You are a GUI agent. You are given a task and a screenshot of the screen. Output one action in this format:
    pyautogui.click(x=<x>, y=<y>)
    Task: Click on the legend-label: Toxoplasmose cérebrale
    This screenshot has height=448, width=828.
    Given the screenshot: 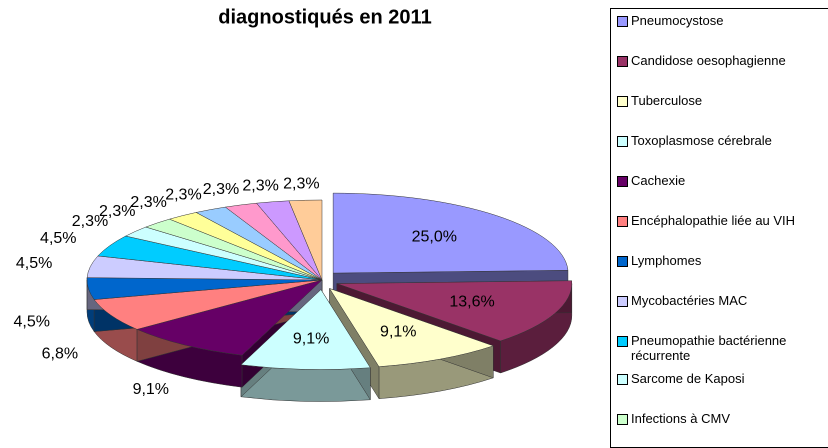 What is the action you would take?
    pyautogui.click(x=701, y=140)
    